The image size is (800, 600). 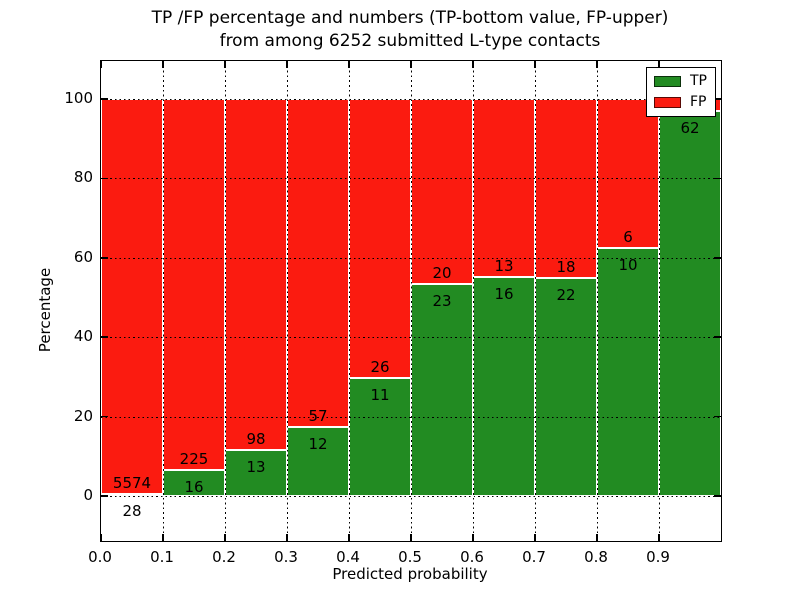 I want to click on fp-count-label: 5574, so click(x=132, y=483).